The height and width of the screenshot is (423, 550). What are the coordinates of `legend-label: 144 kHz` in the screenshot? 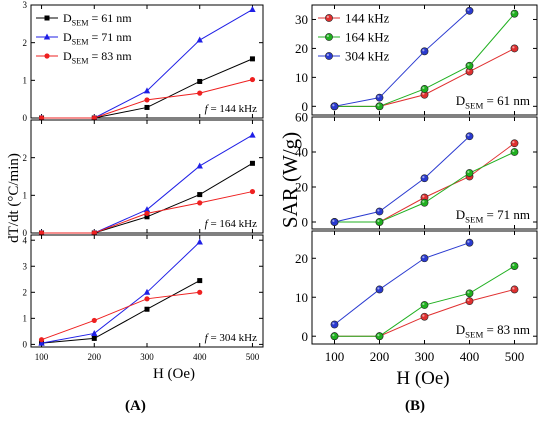 It's located at (367, 18).